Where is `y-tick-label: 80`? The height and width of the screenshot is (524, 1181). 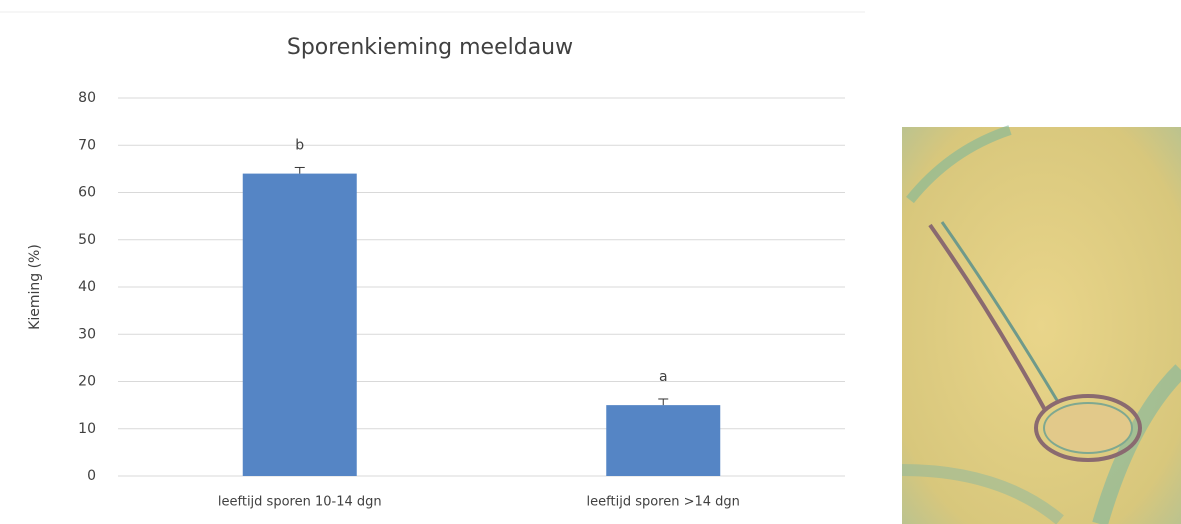 y-tick-label: 80 is located at coordinates (87, 98).